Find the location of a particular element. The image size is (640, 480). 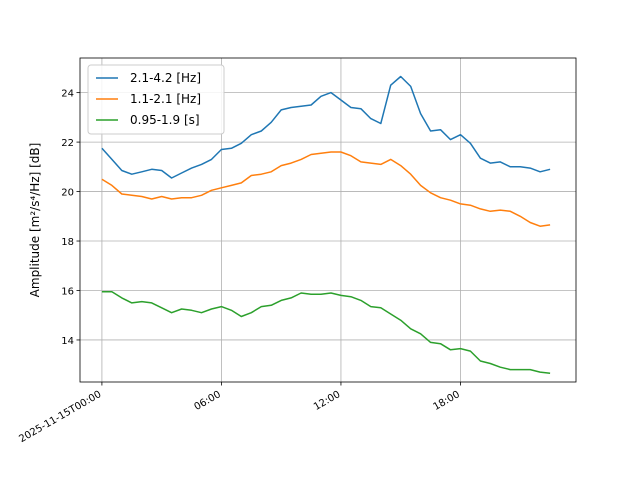

y-tick-label: 18 is located at coordinates (67, 242).